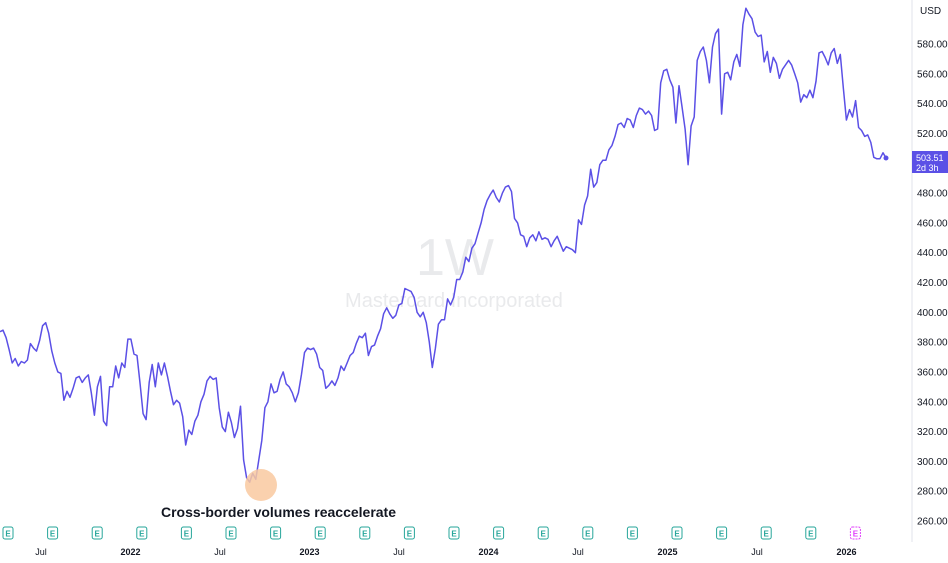  What do you see at coordinates (455, 258) in the screenshot?
I see `watermark-interval: 1W` at bounding box center [455, 258].